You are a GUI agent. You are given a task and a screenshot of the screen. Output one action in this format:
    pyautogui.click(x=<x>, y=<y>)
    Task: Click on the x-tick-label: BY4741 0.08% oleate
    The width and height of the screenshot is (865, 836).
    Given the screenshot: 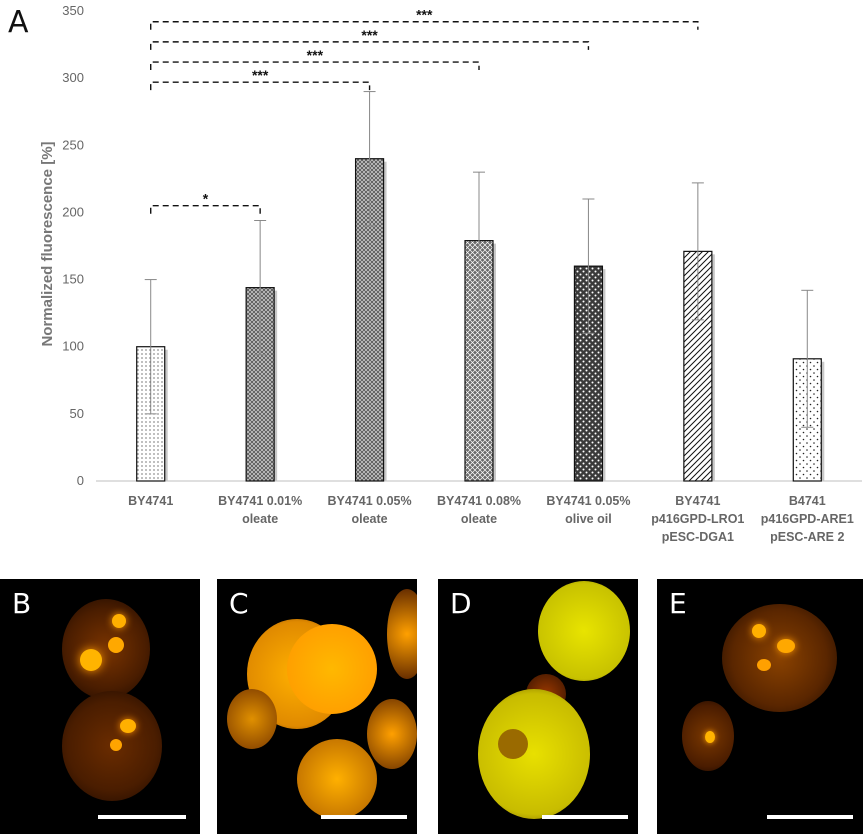 What is the action you would take?
    pyautogui.click(x=479, y=510)
    